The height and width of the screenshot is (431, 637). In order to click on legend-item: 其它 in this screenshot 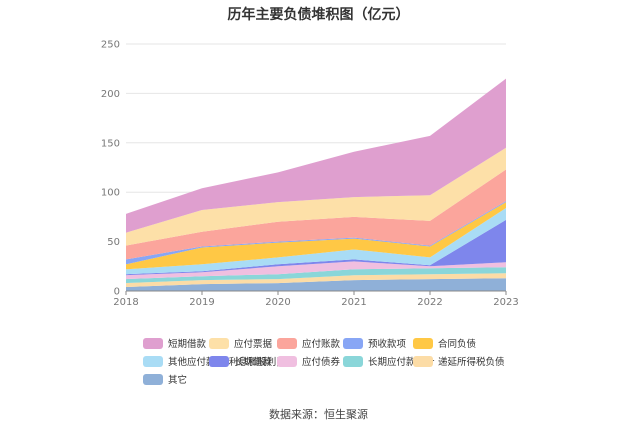, I will do `click(165, 379)`.